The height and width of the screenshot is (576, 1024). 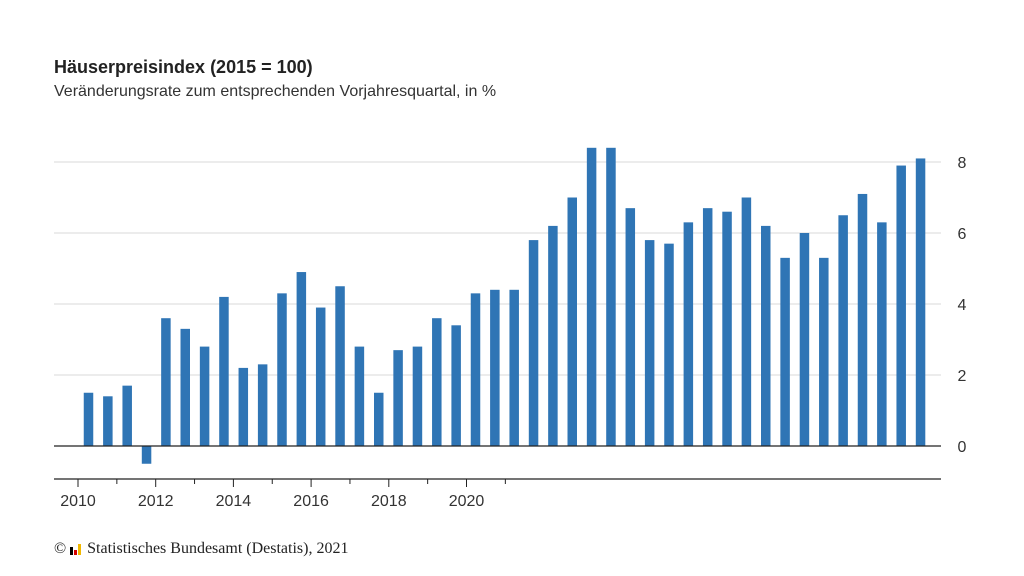 What do you see at coordinates (514, 367) in the screenshot?
I see `bar-2015-Q3` at bounding box center [514, 367].